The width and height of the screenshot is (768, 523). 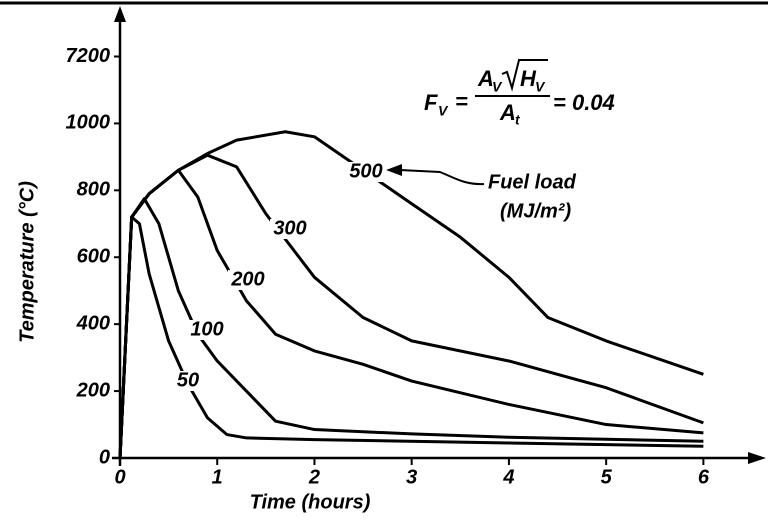 I want to click on series-label: 500, so click(x=365, y=171).